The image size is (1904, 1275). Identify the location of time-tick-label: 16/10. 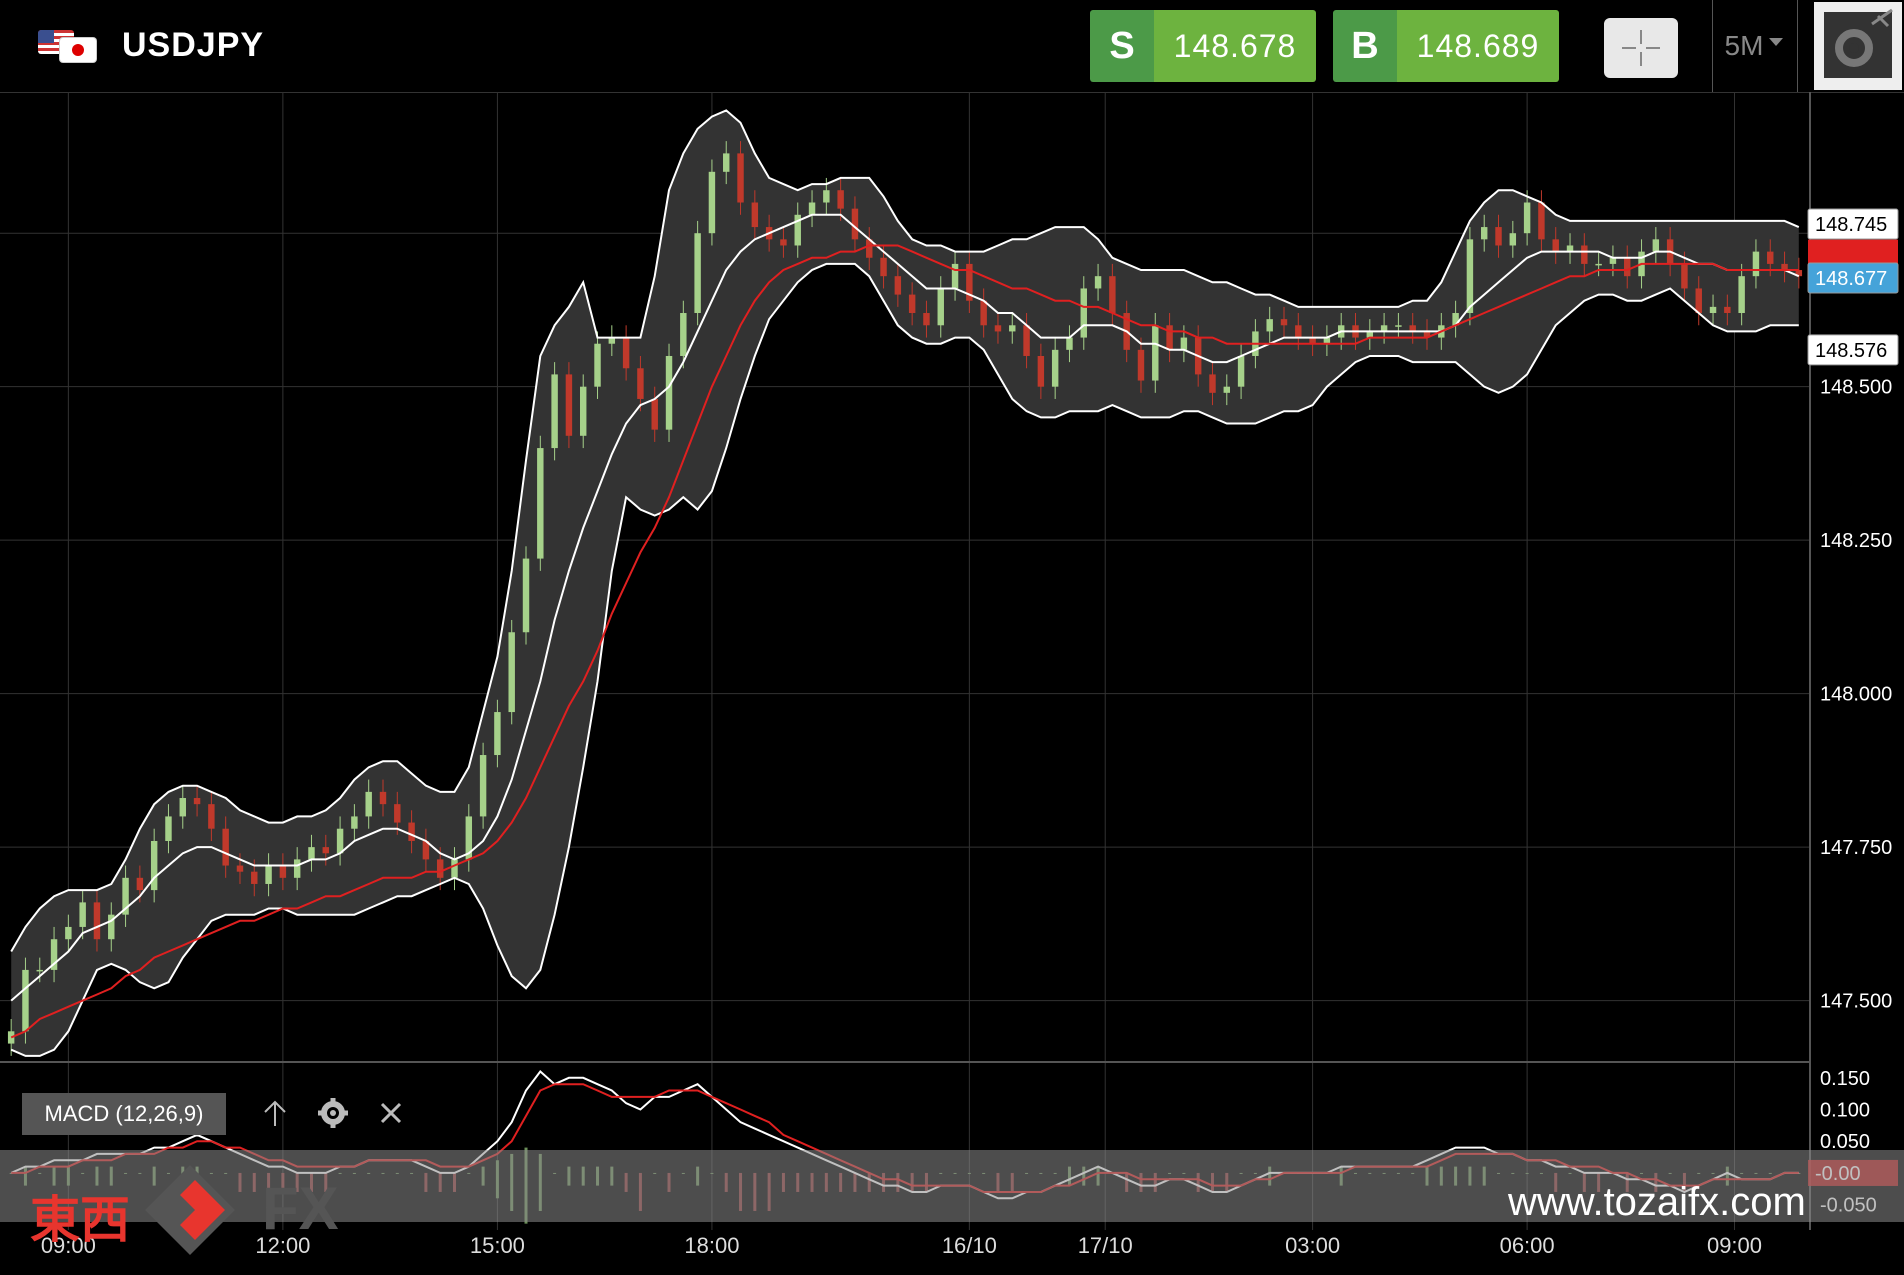
(969, 1245).